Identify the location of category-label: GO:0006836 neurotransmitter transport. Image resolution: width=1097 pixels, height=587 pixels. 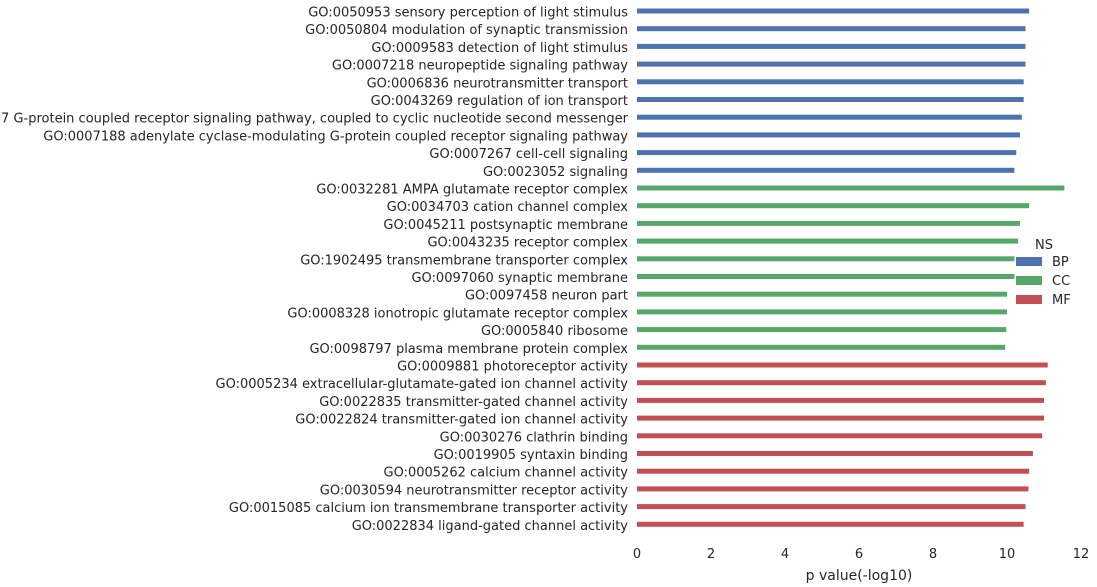
(497, 83).